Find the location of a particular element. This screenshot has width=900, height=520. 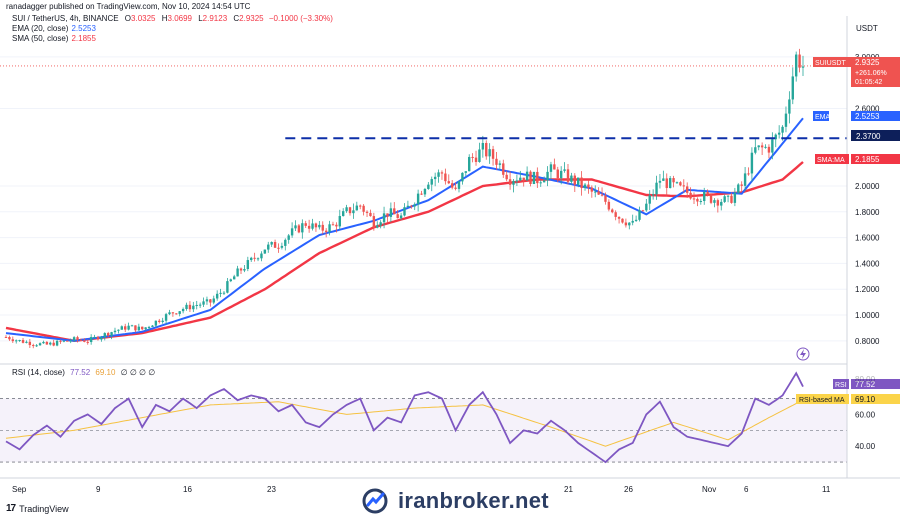

rsi-axis-tick-hidden: 80.00 is located at coordinates (865, 379).